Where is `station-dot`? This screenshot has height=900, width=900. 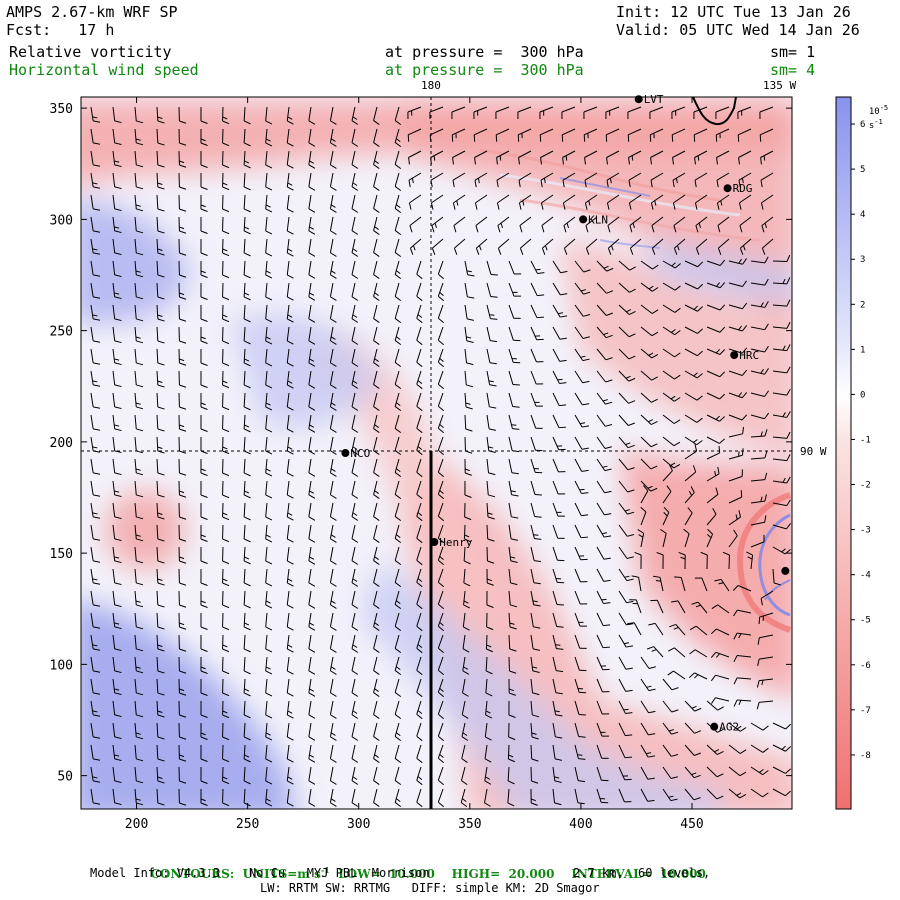 station-dot is located at coordinates (583, 219).